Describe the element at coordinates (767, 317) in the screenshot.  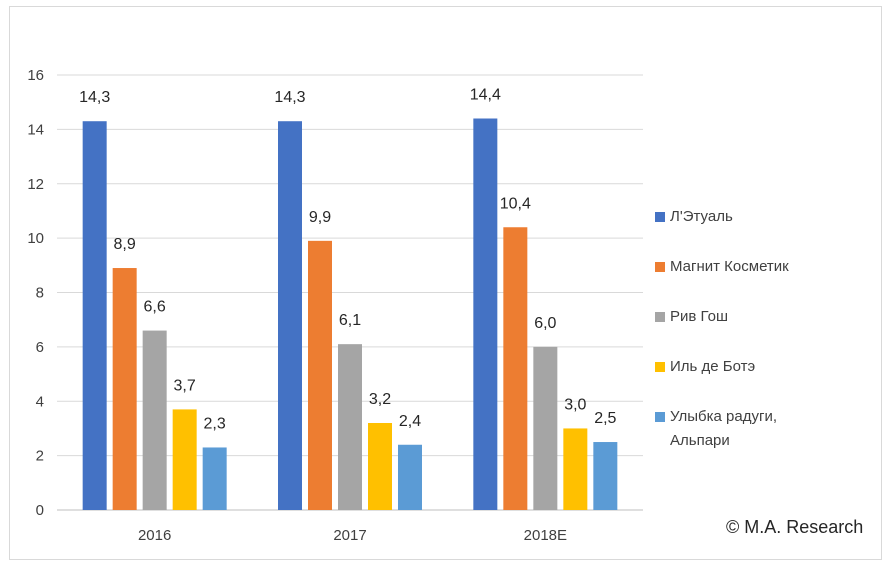
I see `legend-item-riv-gauche: Рив Гош` at that location.